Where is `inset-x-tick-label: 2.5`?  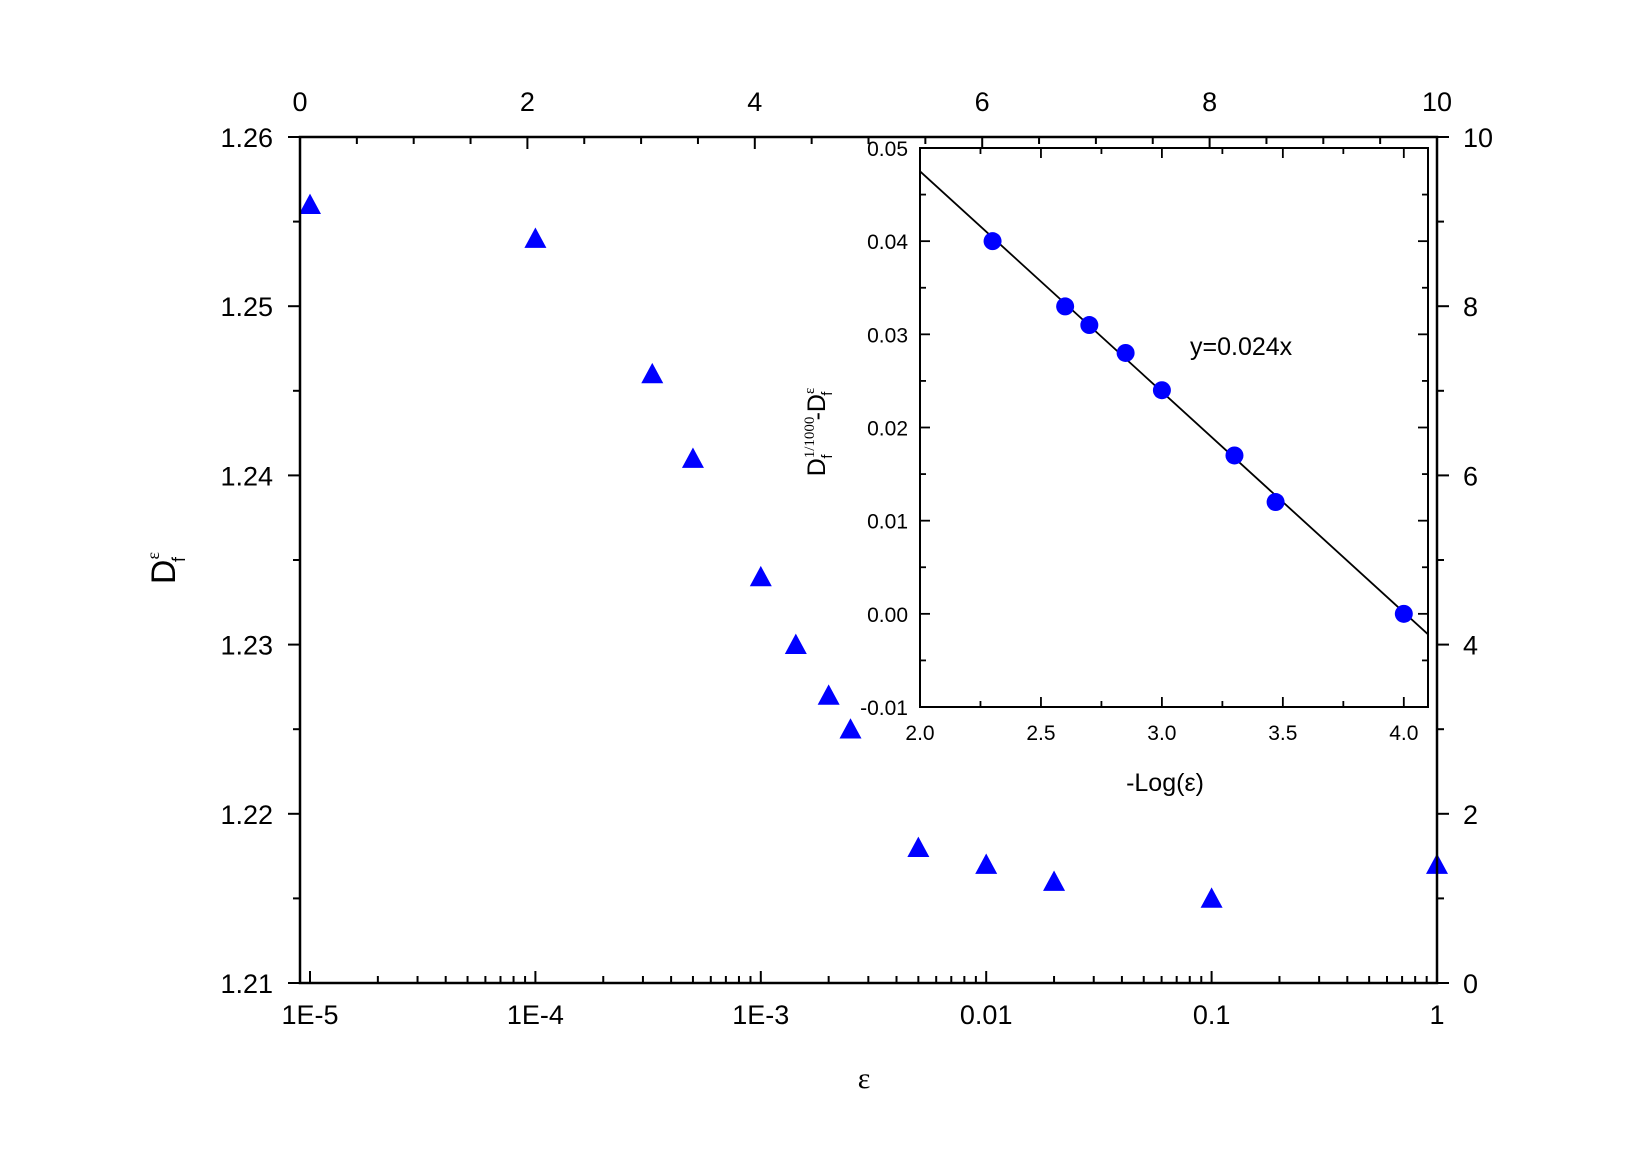
inset-x-tick-label: 2.5 is located at coordinates (1040, 733).